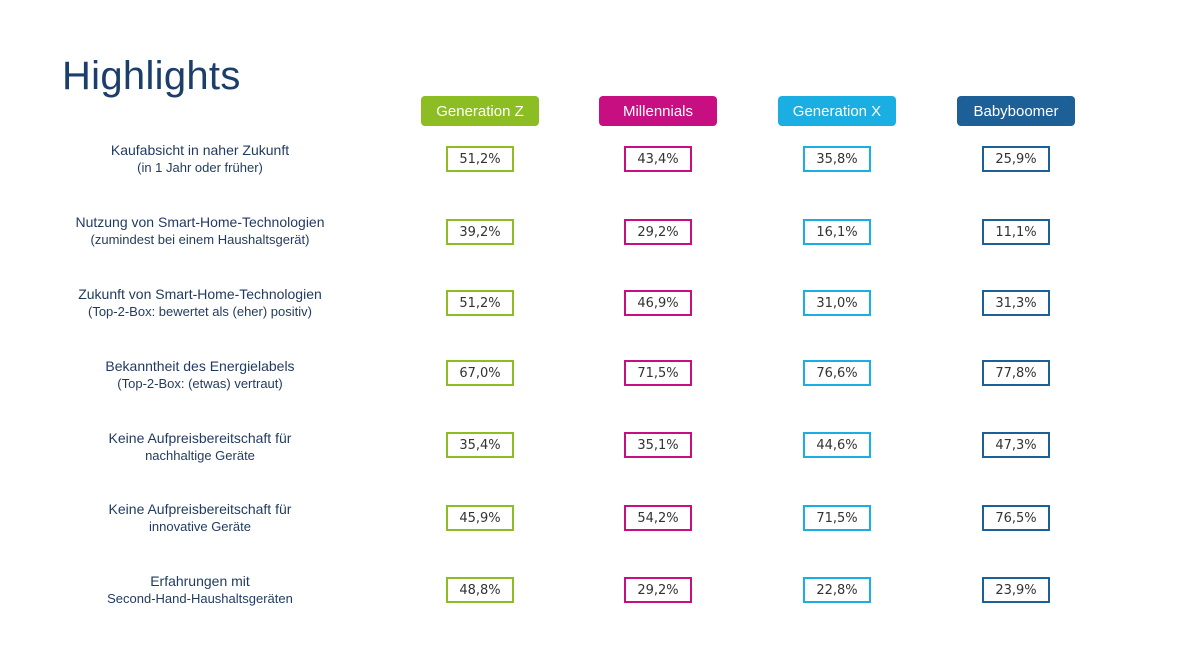  What do you see at coordinates (480, 518) in the screenshot?
I see `value-cell: 45,9%` at bounding box center [480, 518].